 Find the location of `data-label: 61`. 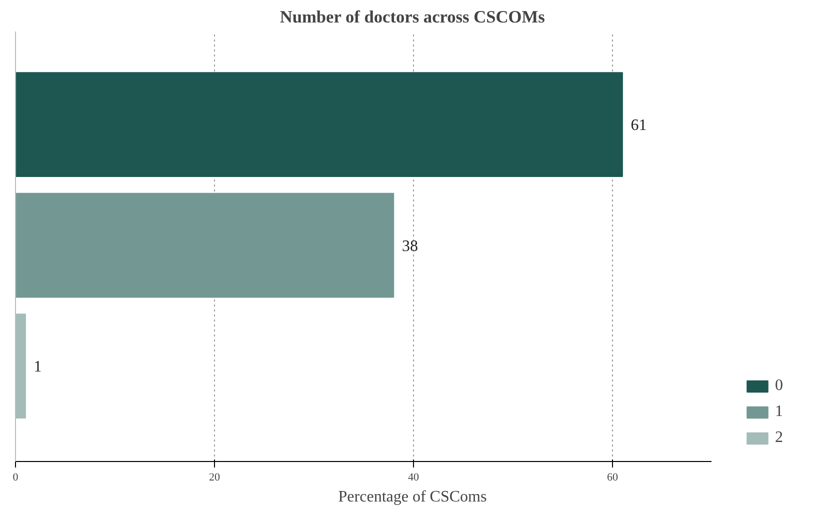

data-label: 61 is located at coordinates (638, 125).